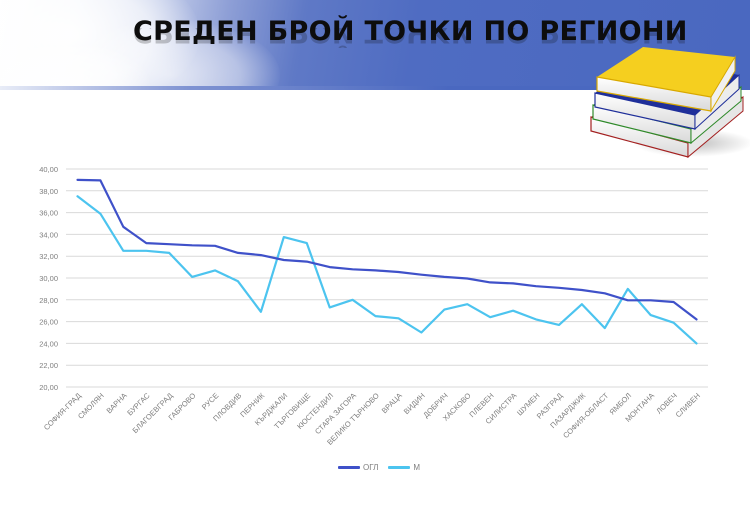 Image resolution: width=750 pixels, height=509 pixels. Describe the element at coordinates (384, 467) in the screenshot. I see `chart-legend: ОГЛ М` at that location.